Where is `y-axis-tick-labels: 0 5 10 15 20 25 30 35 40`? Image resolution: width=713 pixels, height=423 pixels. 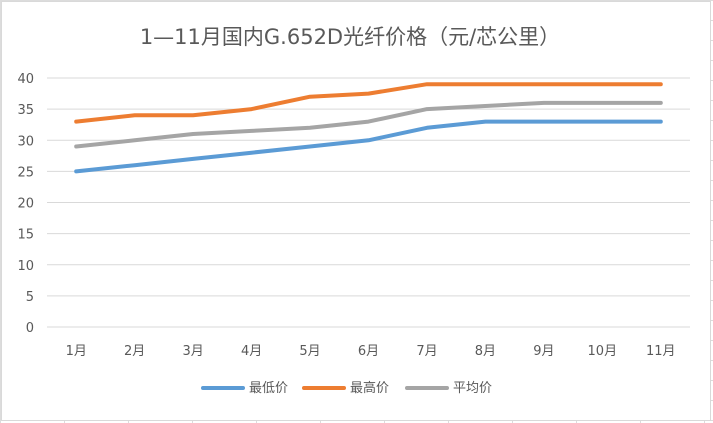 y-axis-tick-labels: 0 5 10 15 20 25 30 35 40 is located at coordinates (25, 204).